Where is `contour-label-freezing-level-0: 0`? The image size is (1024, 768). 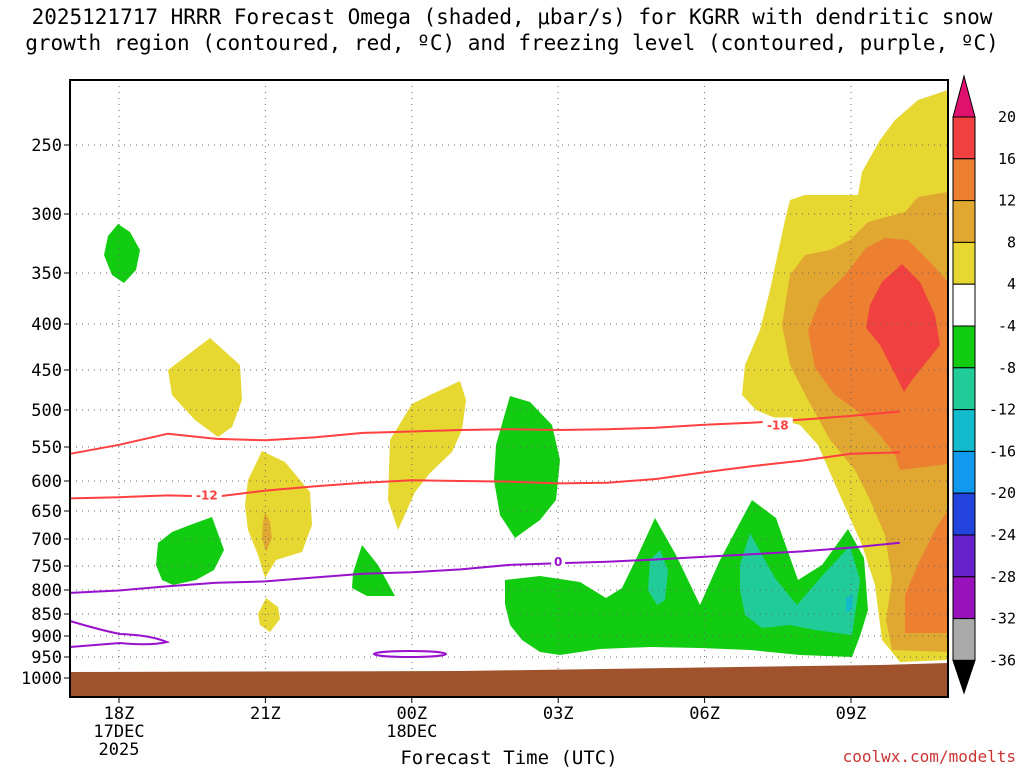 contour-label-freezing-level-0: 0 is located at coordinates (558, 562).